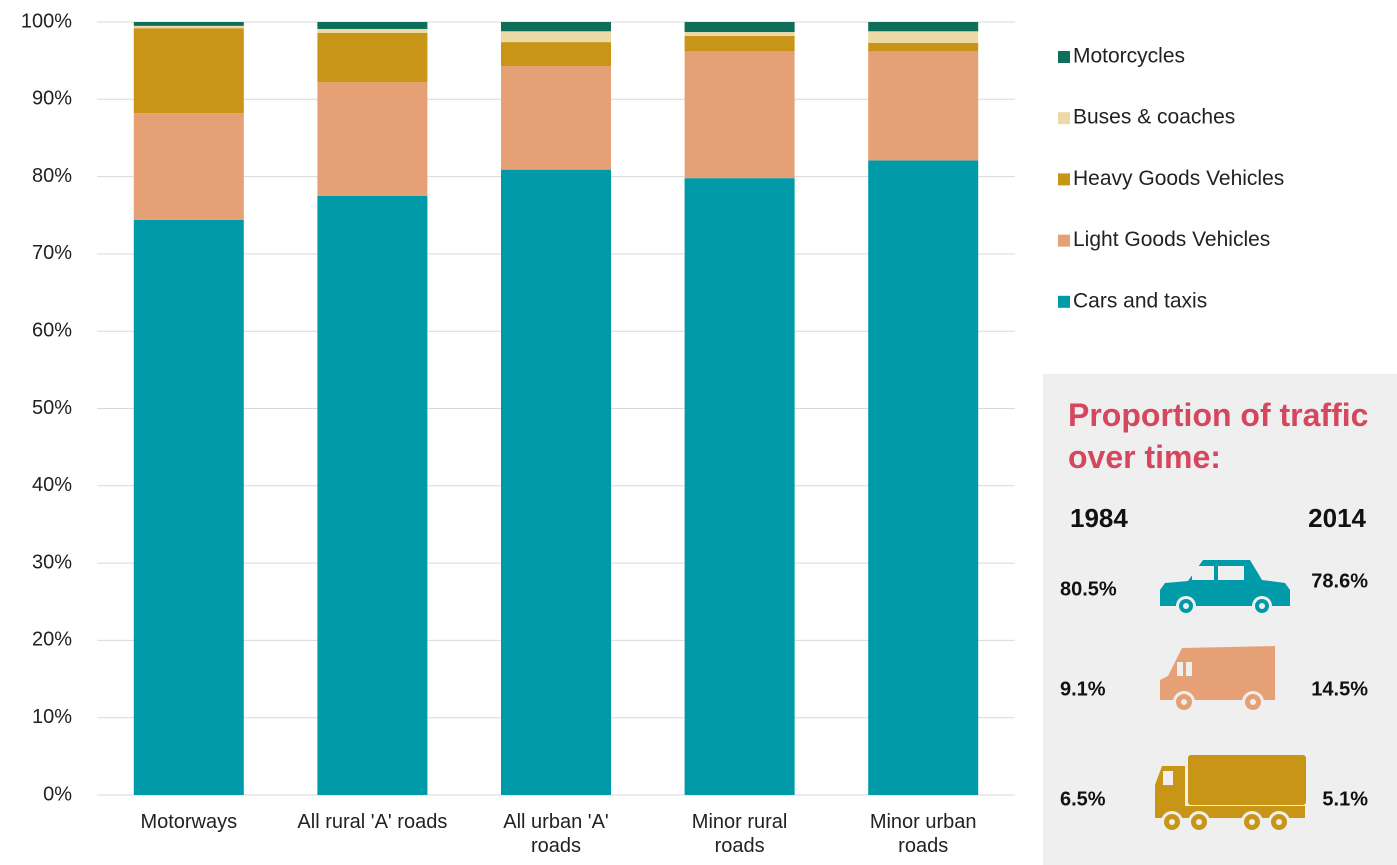 This screenshot has height=865, width=1397. I want to click on x-tick-label: All urban 'A' roads, so click(556, 834).